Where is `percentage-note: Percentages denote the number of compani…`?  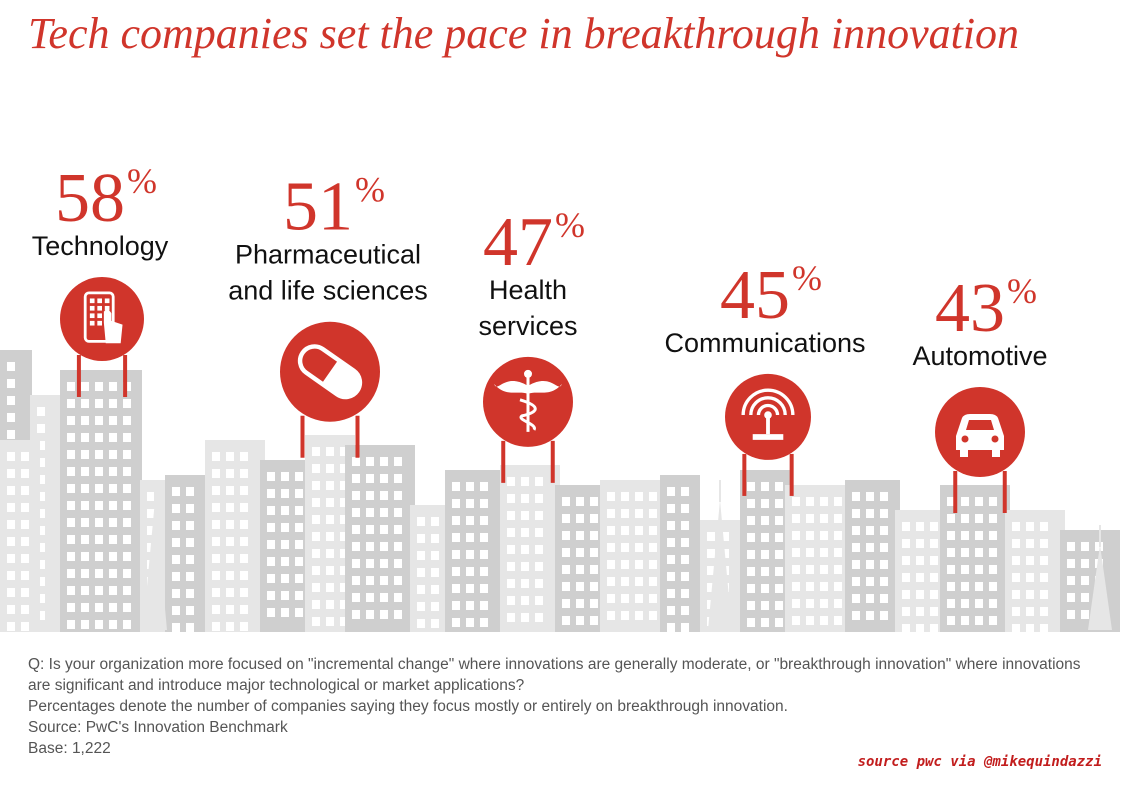 percentage-note: Percentages denote the number of compani… is located at coordinates (408, 706).